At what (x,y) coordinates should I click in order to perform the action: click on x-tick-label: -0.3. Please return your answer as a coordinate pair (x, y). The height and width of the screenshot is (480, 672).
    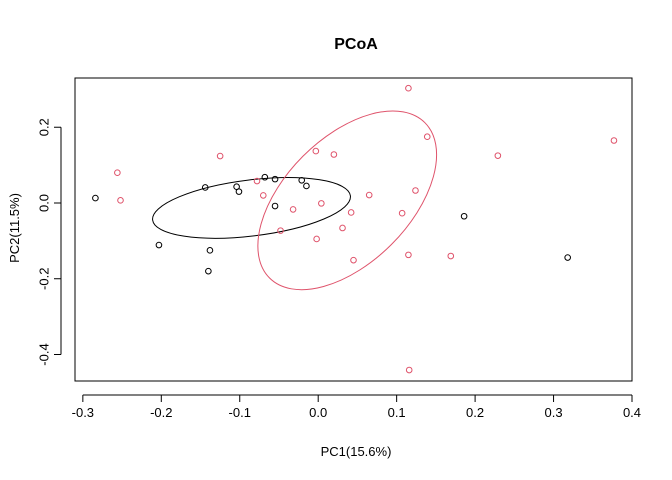
    Looking at the image, I should click on (83, 412).